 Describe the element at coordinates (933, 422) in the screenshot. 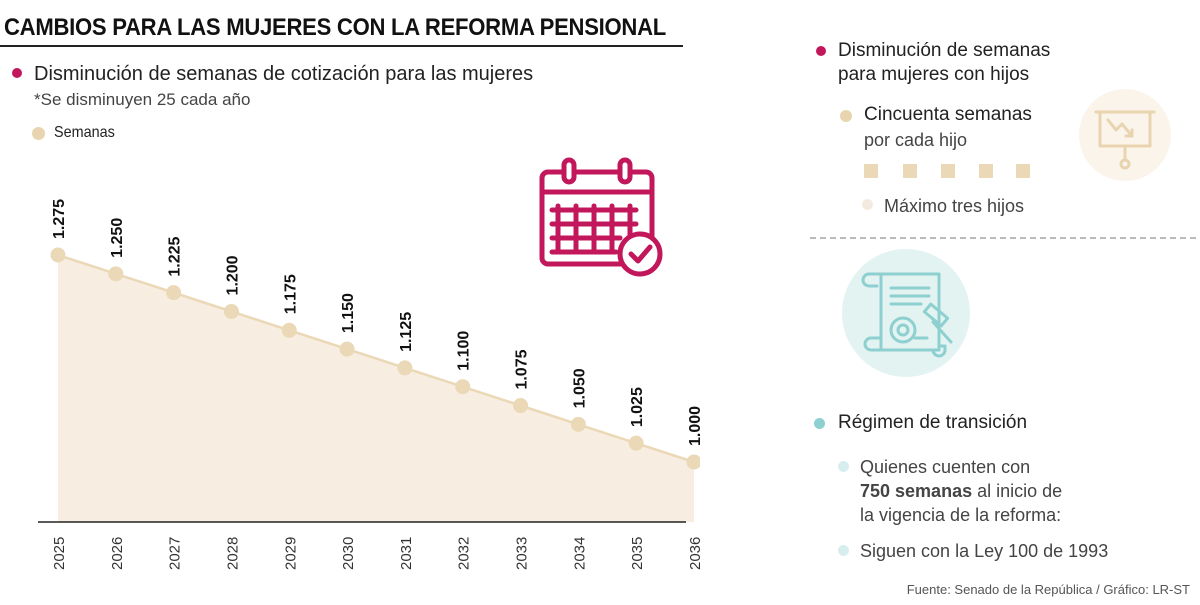

I see `regimen-heading: Régimen de transición` at that location.